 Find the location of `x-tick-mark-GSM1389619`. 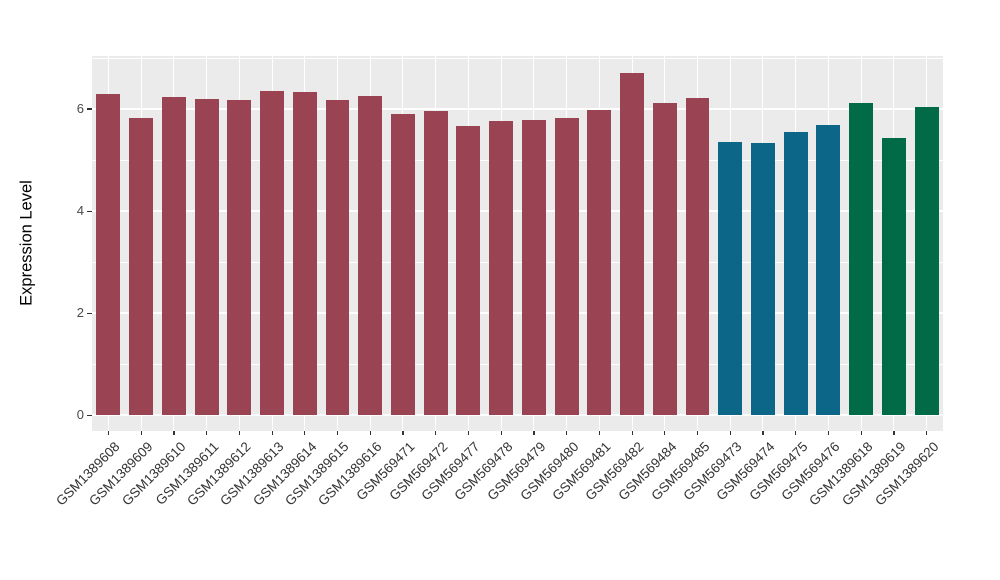

x-tick-mark-GSM1389619 is located at coordinates (894, 433).